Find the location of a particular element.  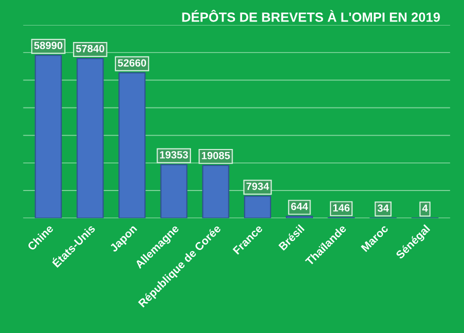

data-label: 19353 is located at coordinates (174, 155).